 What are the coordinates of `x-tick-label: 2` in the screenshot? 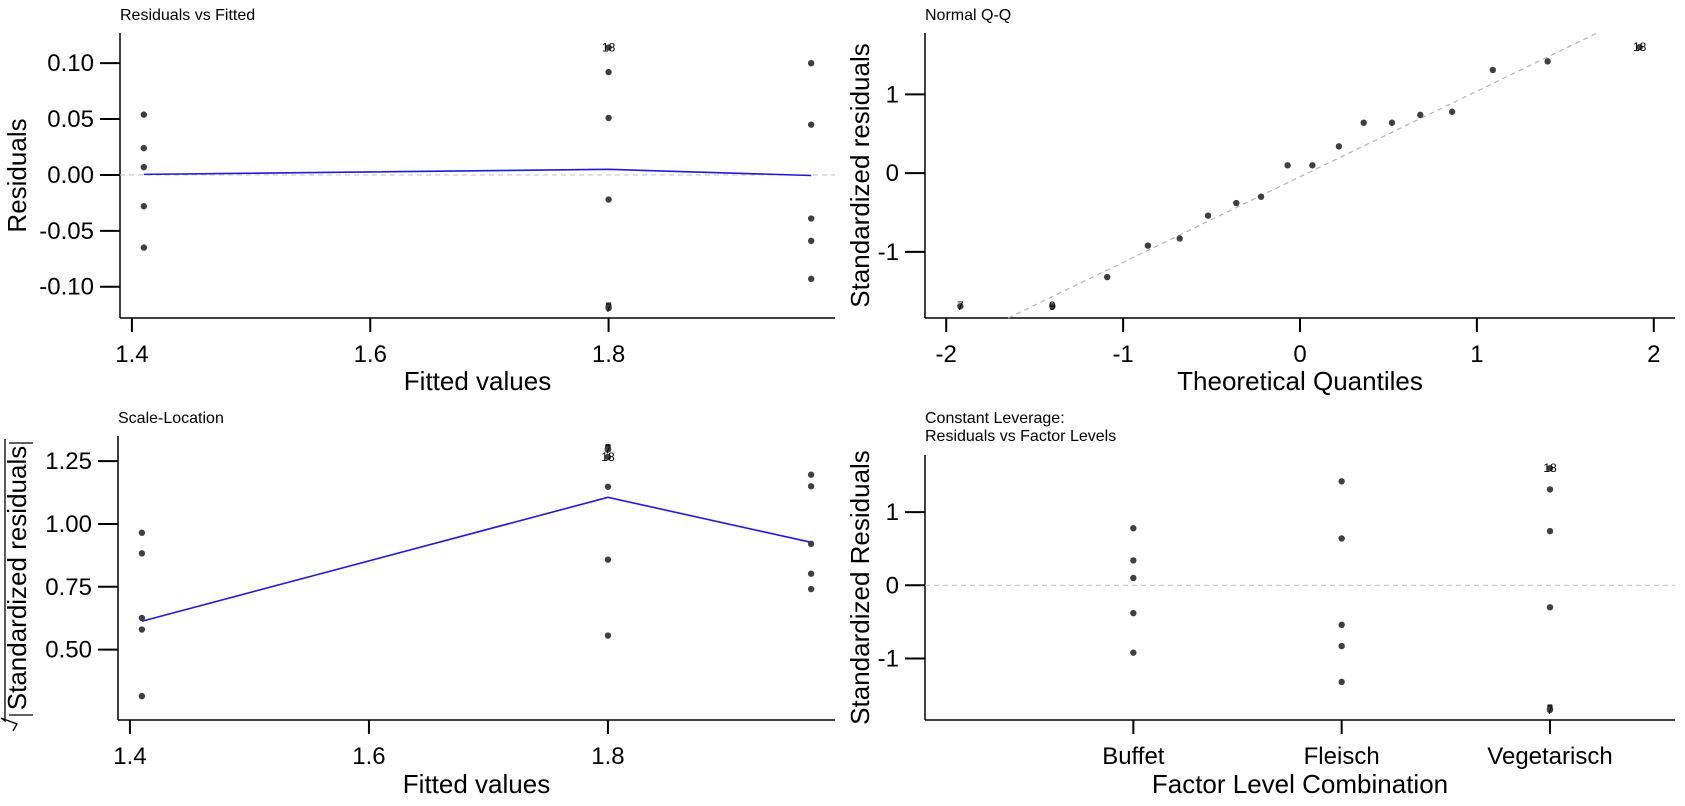 It's located at (1653, 354).